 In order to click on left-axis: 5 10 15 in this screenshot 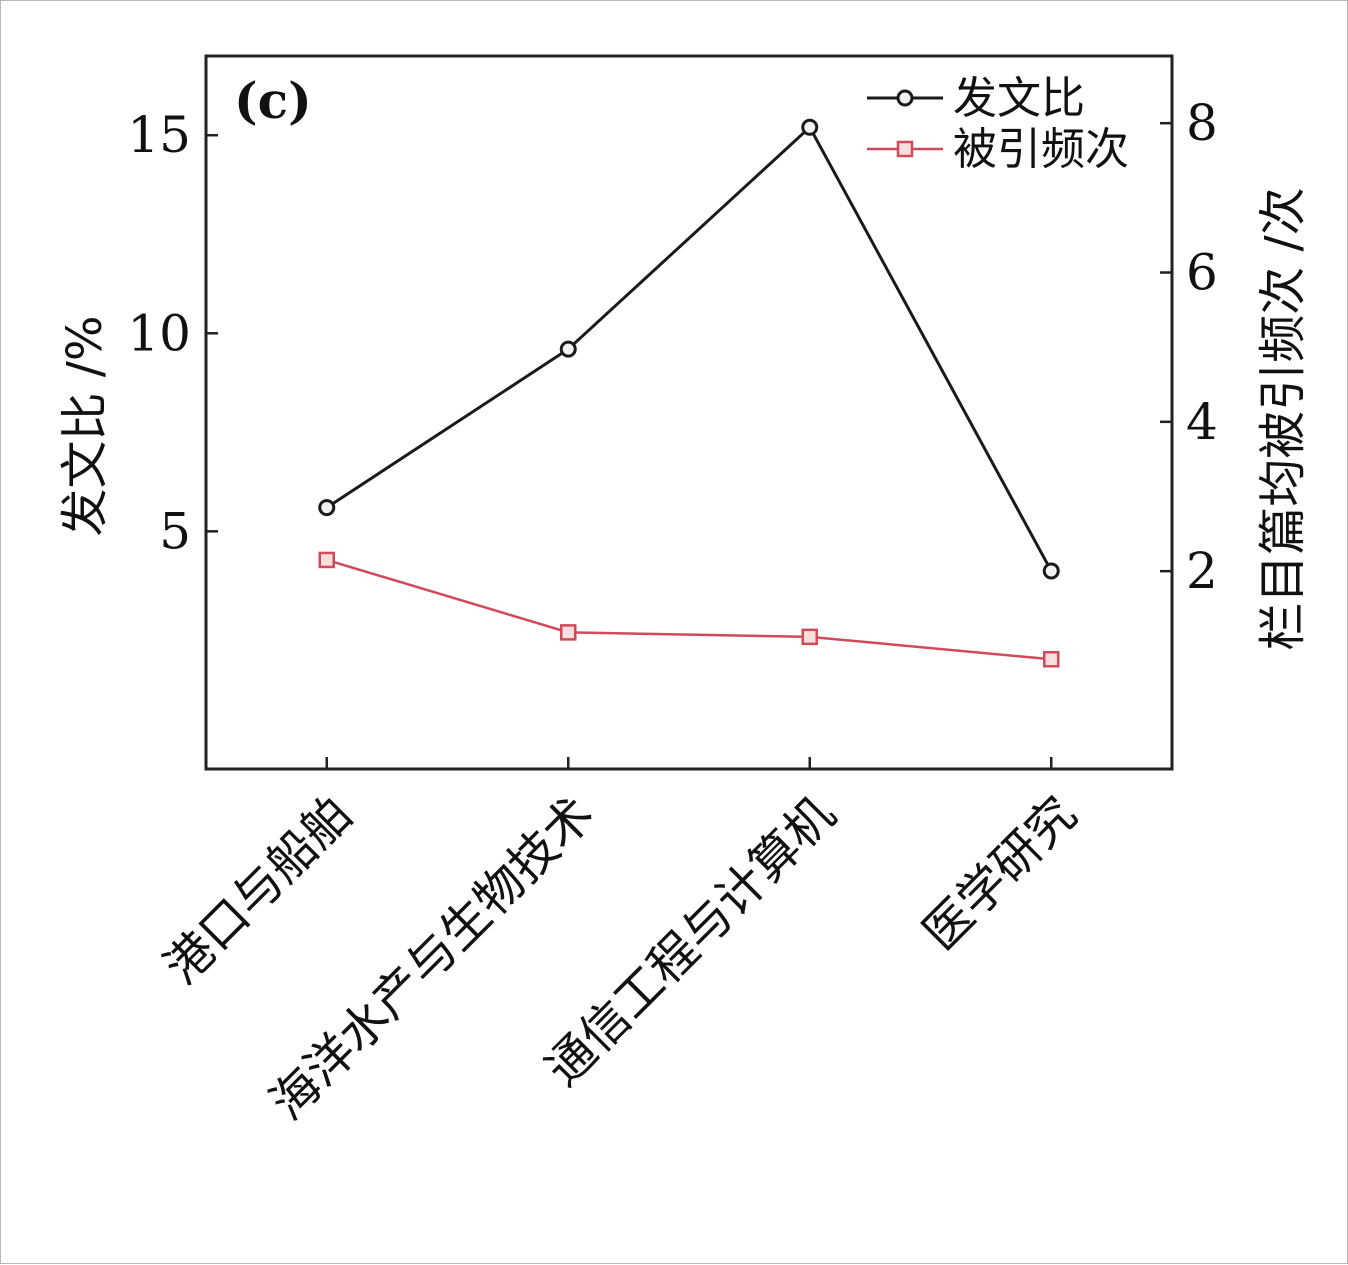, I will do `click(172, 333)`.